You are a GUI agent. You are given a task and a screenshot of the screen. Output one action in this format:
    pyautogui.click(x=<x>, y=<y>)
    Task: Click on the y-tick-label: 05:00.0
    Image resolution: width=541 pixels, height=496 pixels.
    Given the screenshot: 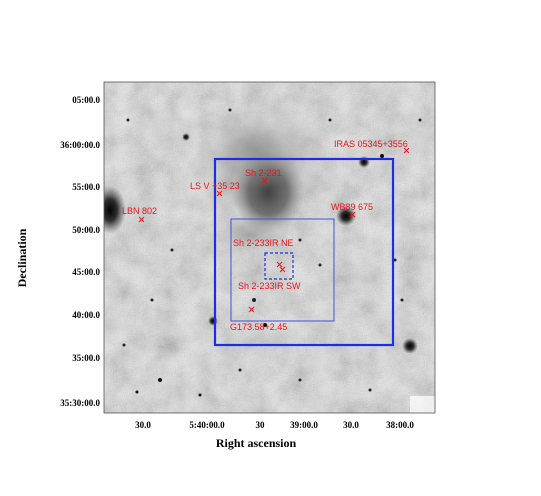 What is the action you would take?
    pyautogui.click(x=86, y=100)
    